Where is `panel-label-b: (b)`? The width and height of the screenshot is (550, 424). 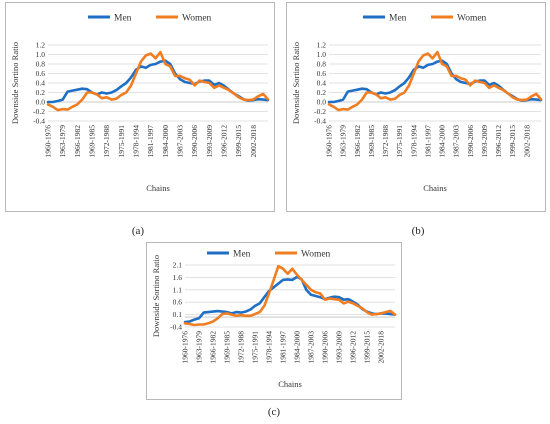 panel-label-b: (b) is located at coordinates (418, 231).